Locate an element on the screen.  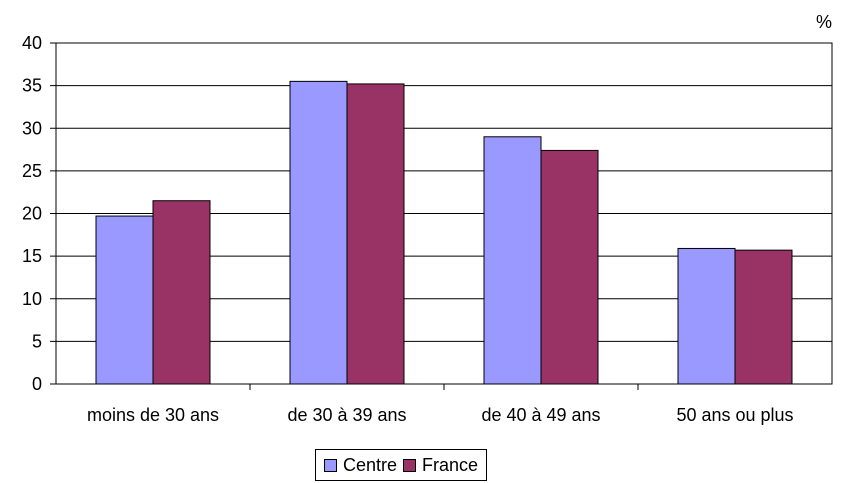
y-tick-label: 10 is located at coordinates (32, 299).